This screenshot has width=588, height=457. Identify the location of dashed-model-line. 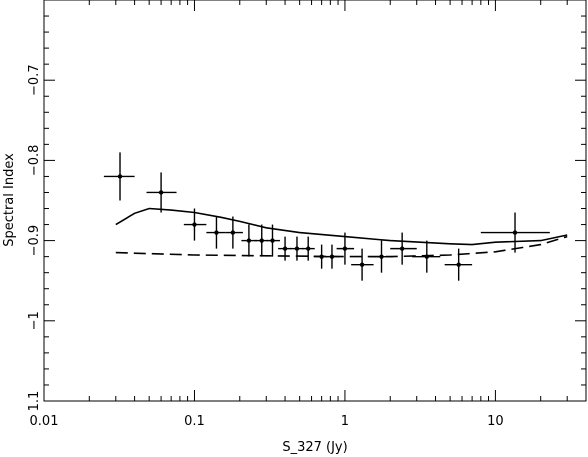
(341, 246).